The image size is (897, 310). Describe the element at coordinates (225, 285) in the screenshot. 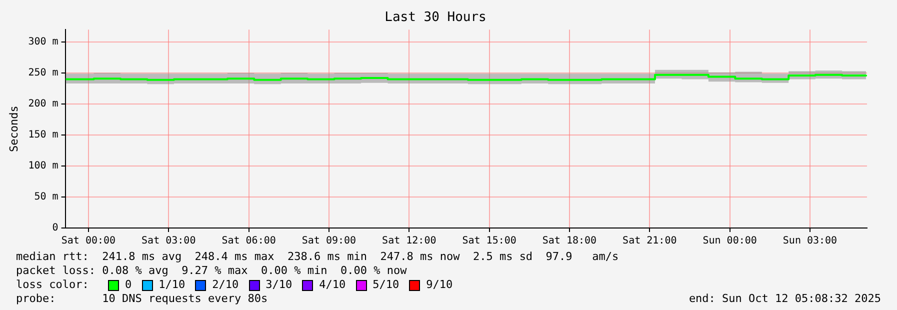

I see `text: 2/10` at that location.